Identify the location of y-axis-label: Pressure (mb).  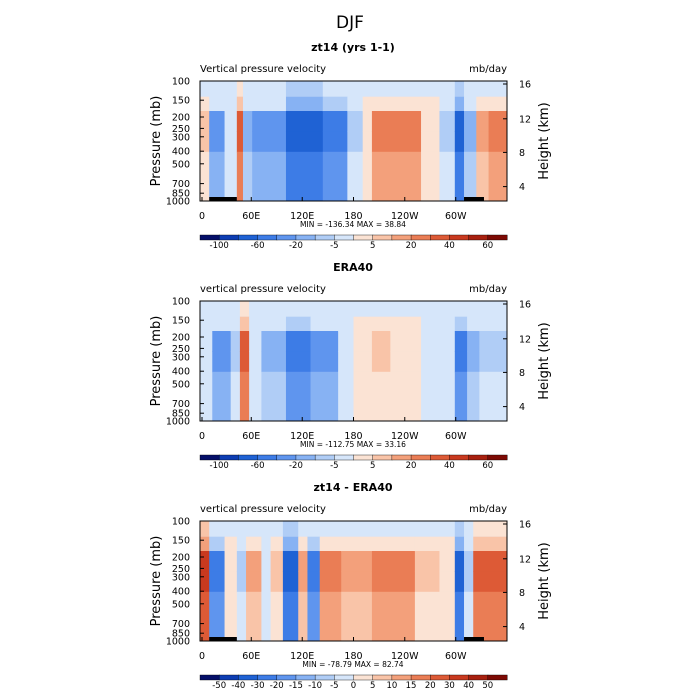
(156, 581).